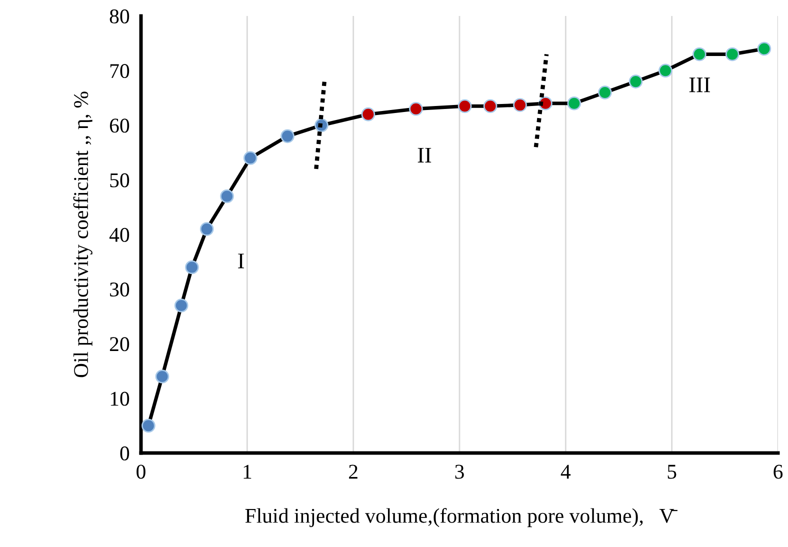 This screenshot has width=788, height=547. I want to click on y-tick-label: 30, so click(120, 289).